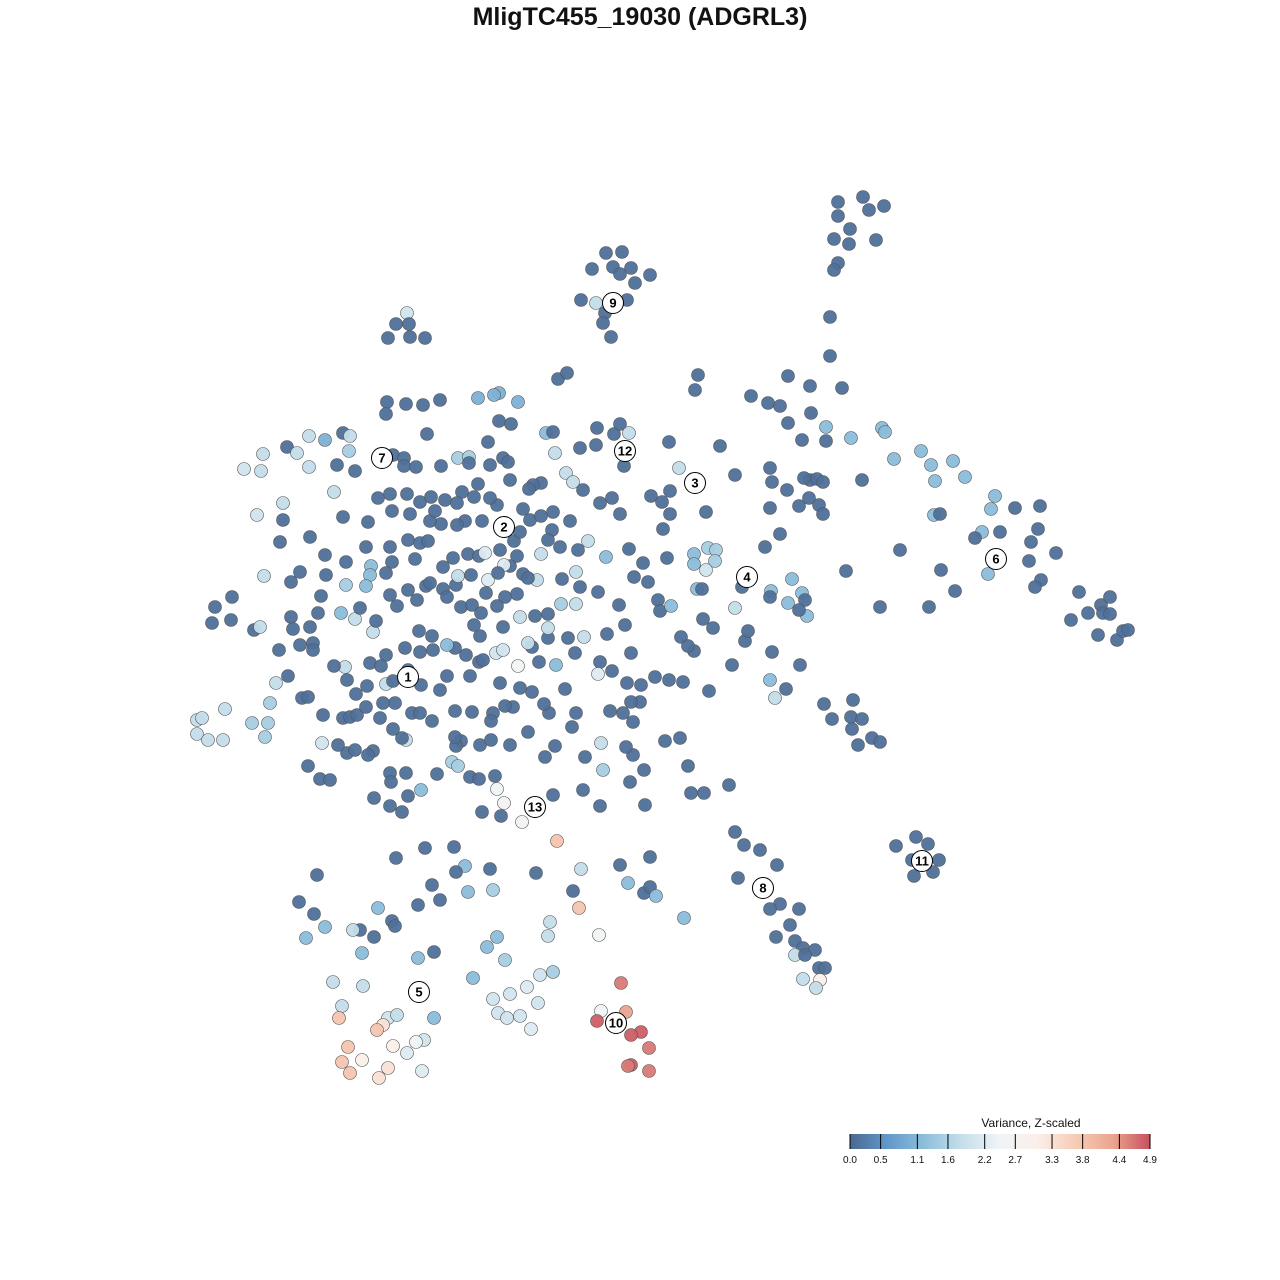 Image resolution: width=1280 pixels, height=1280 pixels. I want to click on cluster-label-text: 8, so click(762, 888).